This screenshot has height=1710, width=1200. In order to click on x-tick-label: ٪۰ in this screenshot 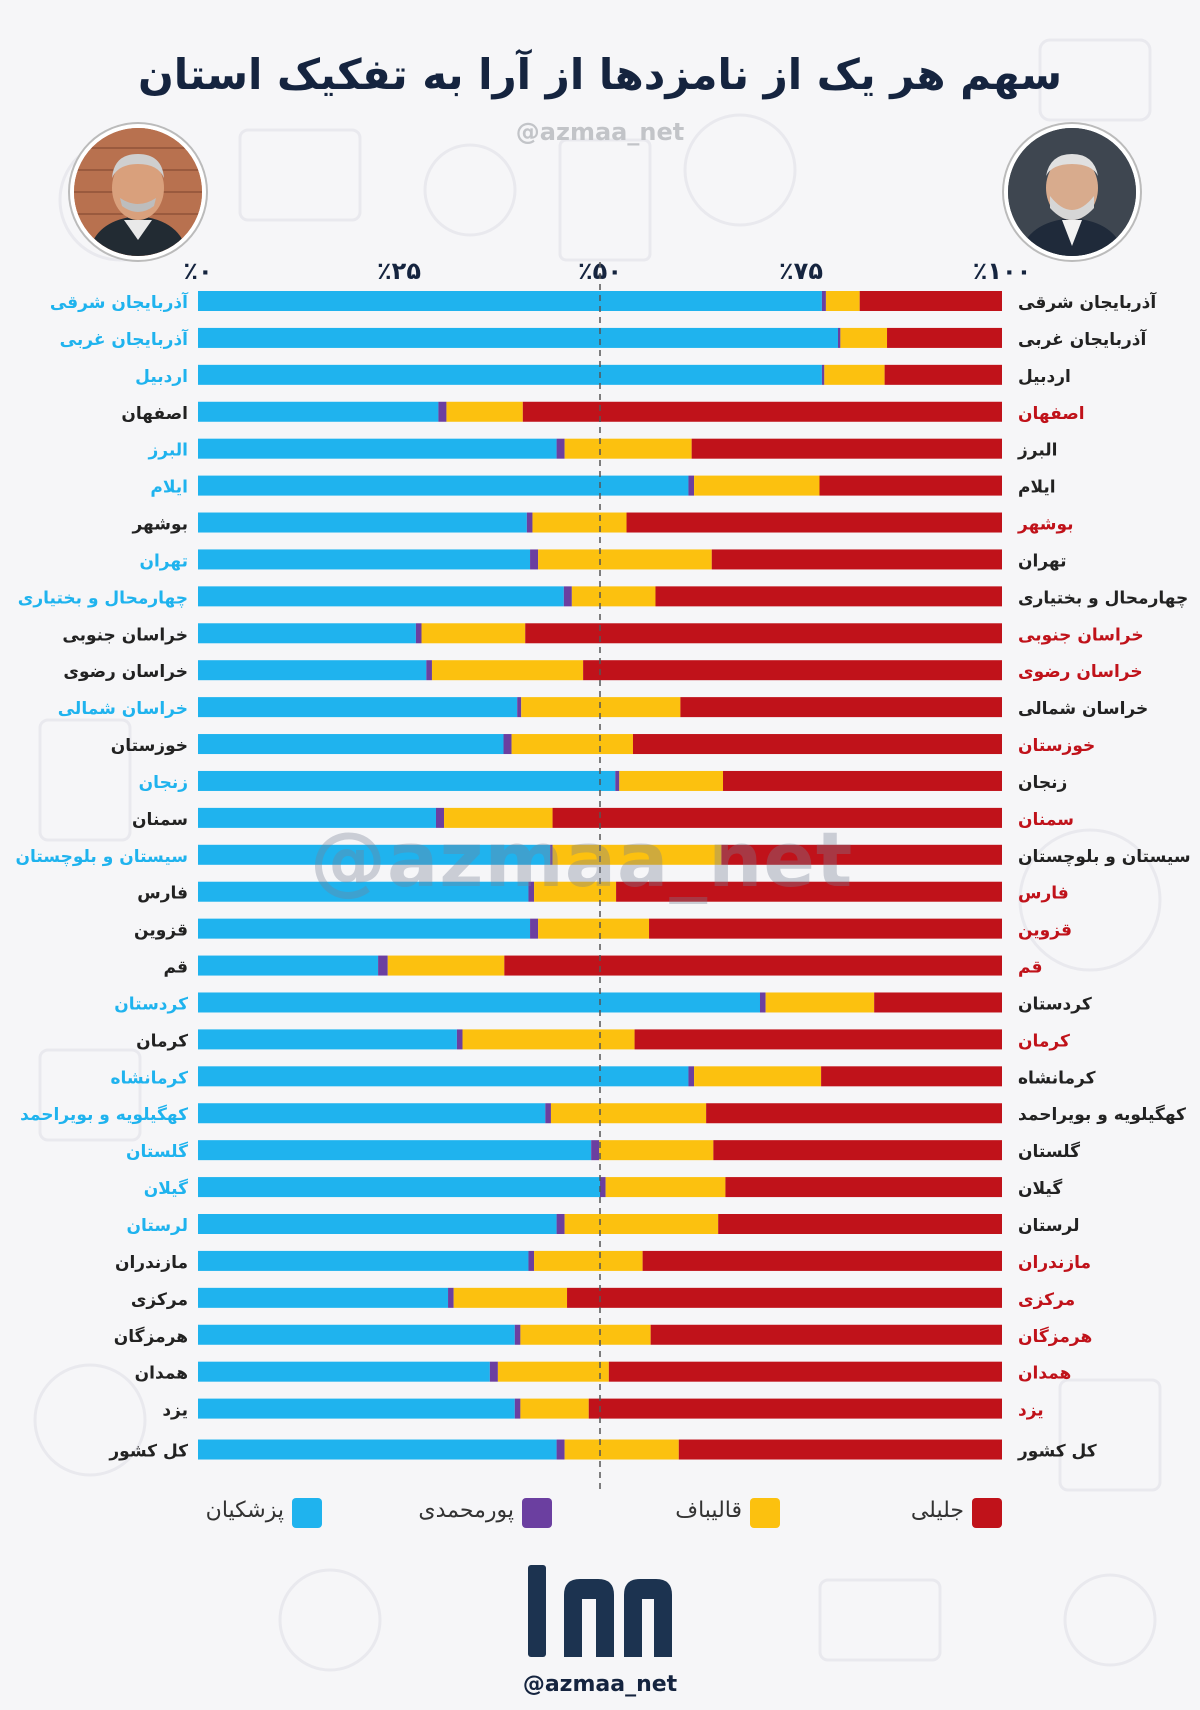, I will do `click(197, 271)`.